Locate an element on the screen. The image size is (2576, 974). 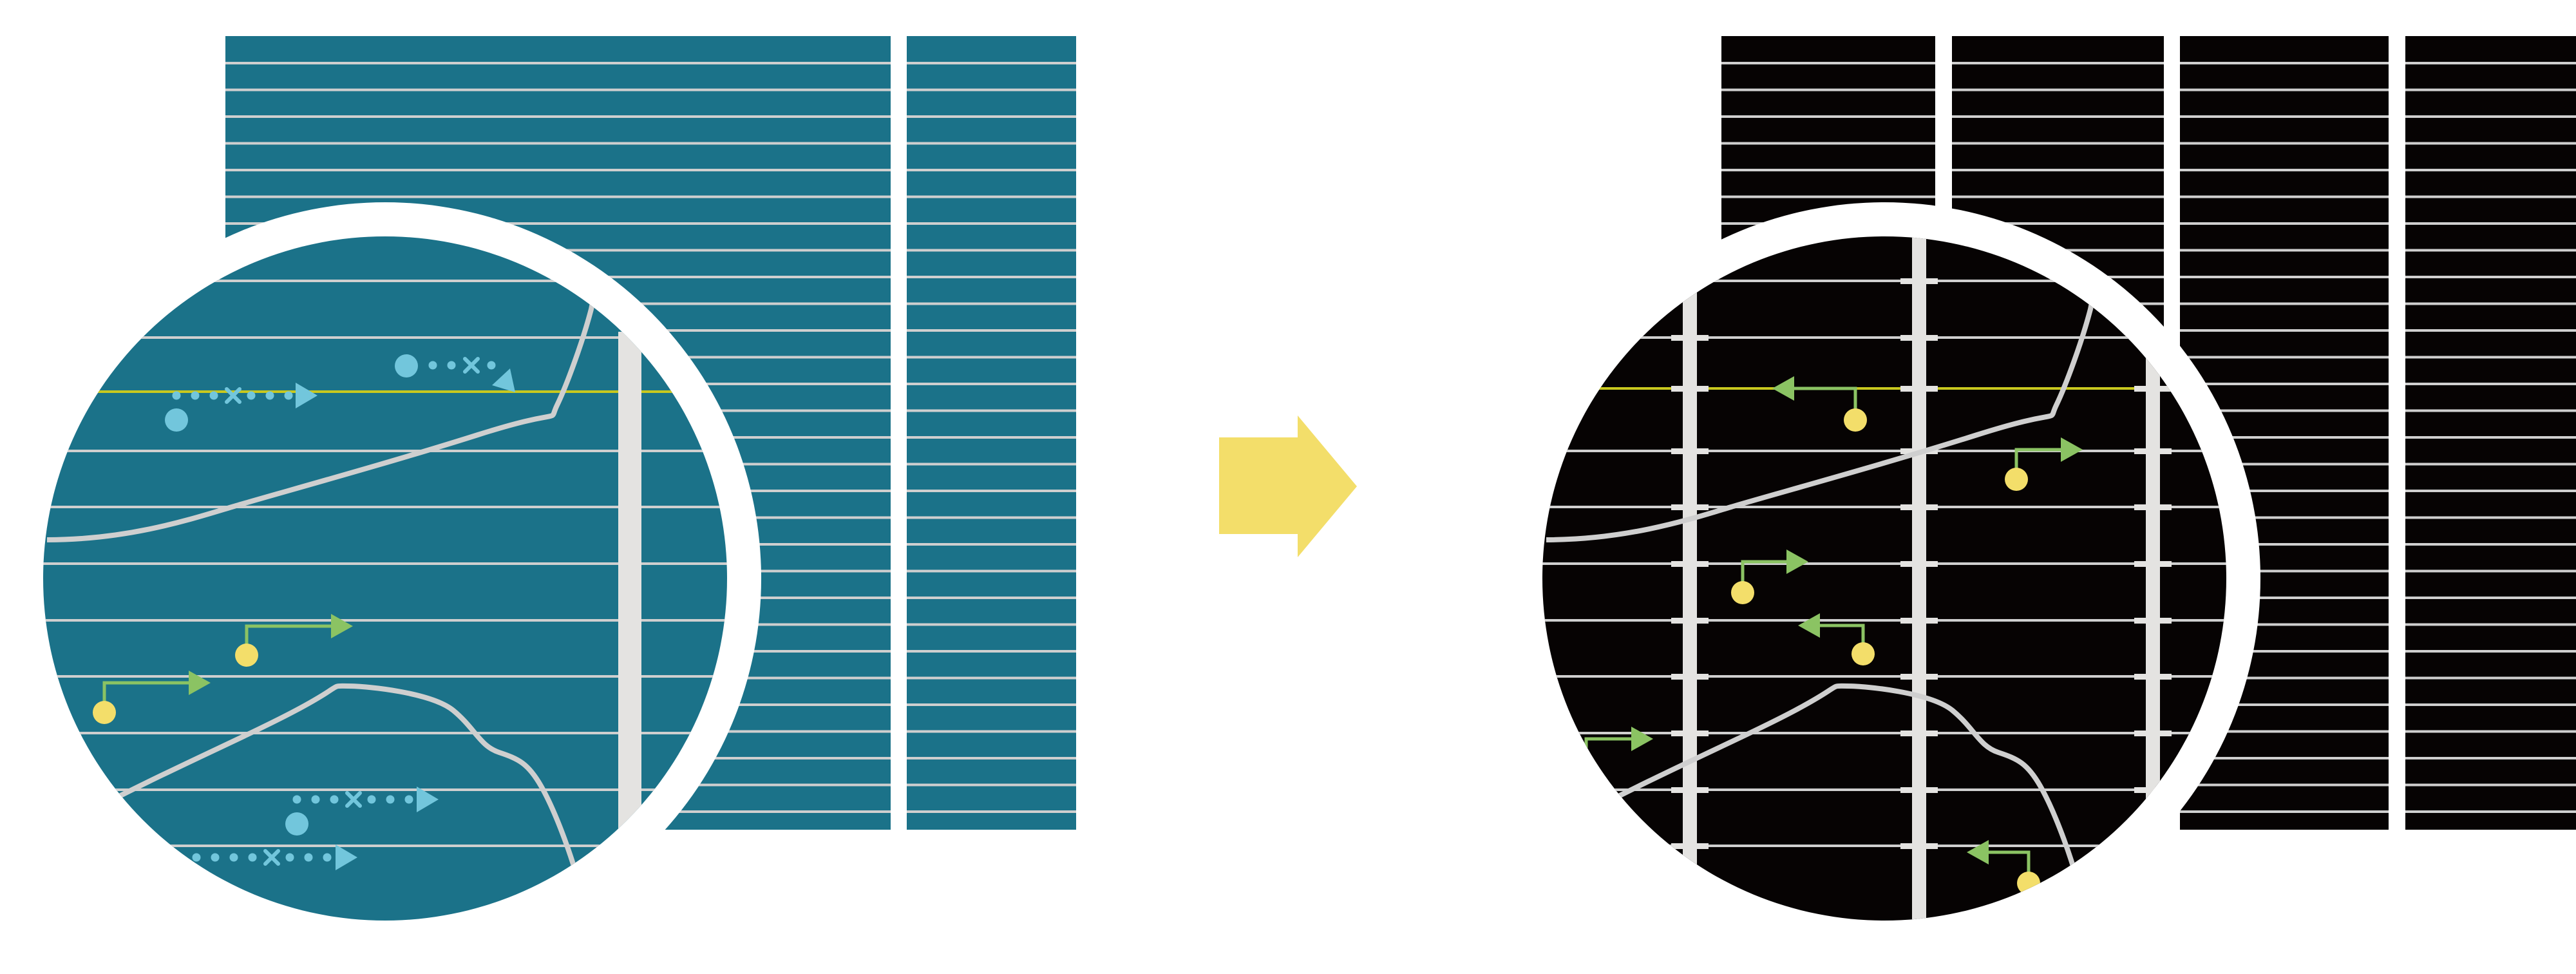
right-arrow-icon is located at coordinates (1288, 486).